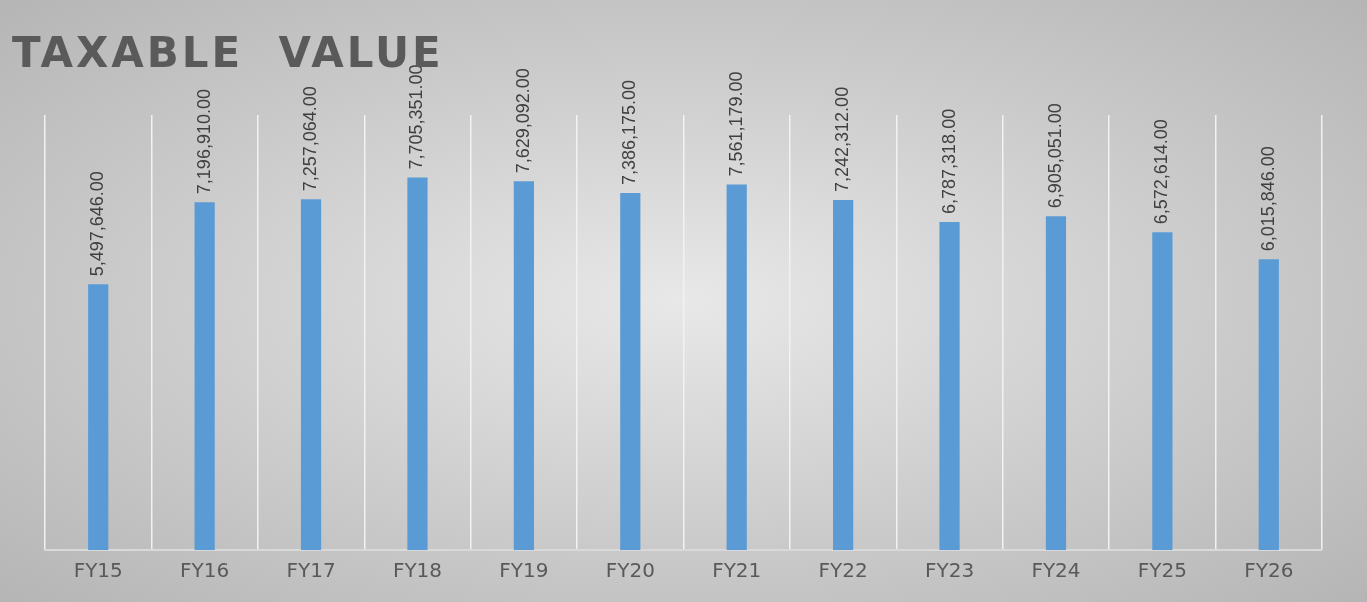 Image resolution: width=1367 pixels, height=602 pixels. I want to click on data-label: 6,572,614.00, so click(1161, 172).